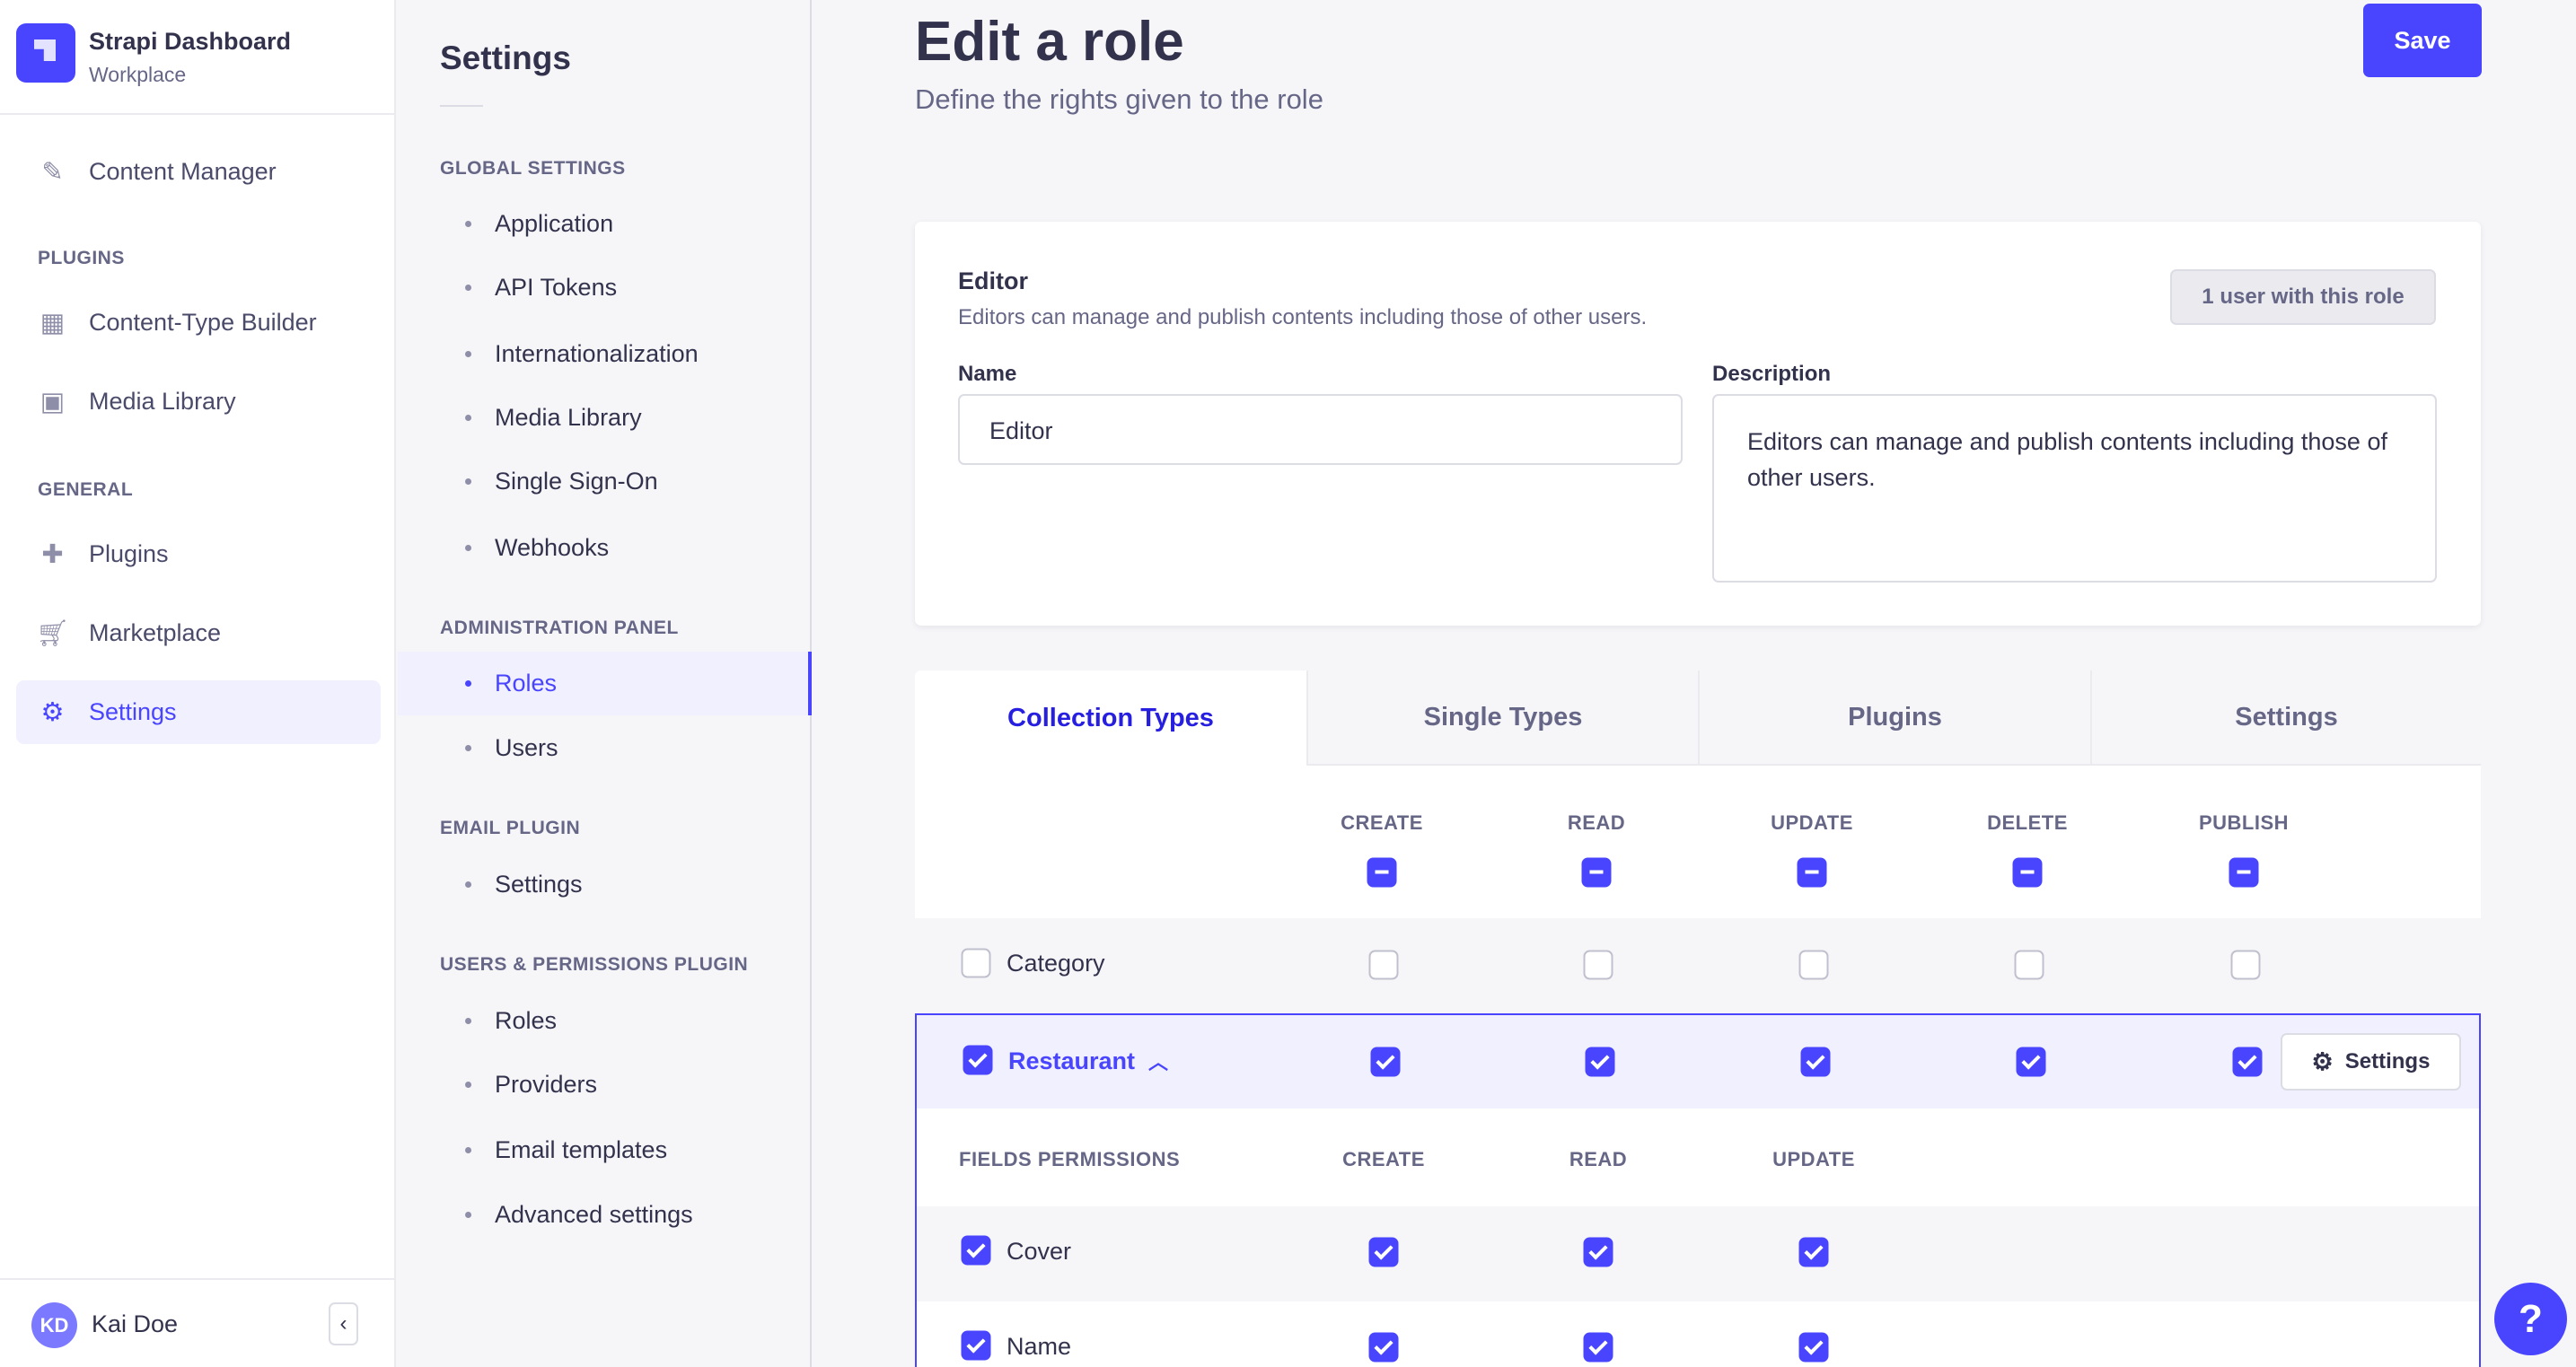 This screenshot has width=2576, height=1367. I want to click on puzzle-icon: ✚, so click(52, 554).